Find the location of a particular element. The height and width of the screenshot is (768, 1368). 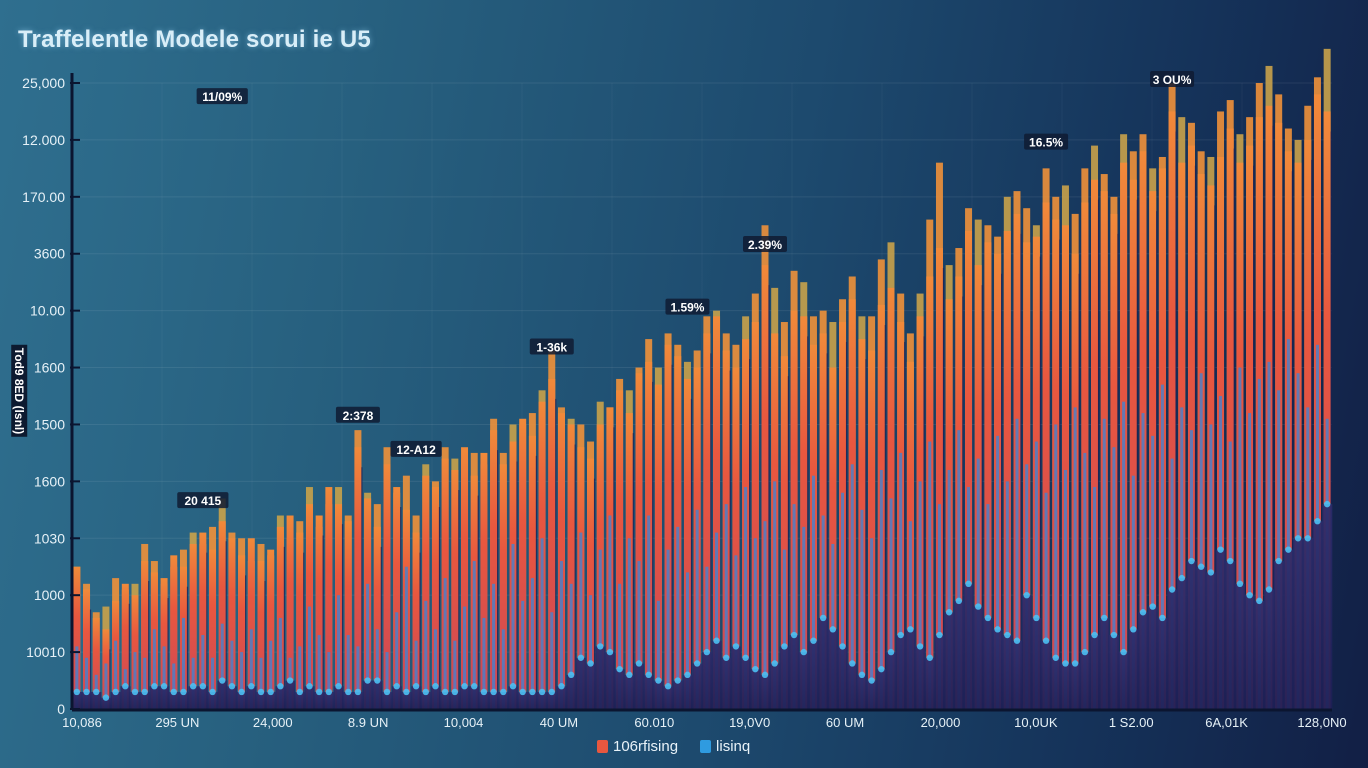

x-tick-label: 19,0V0 is located at coordinates (749, 722).